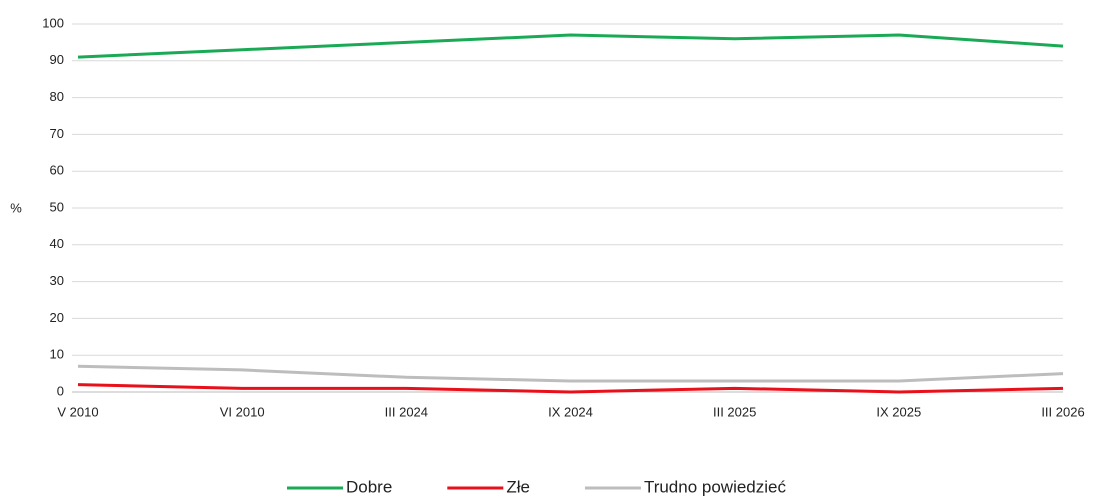  What do you see at coordinates (536, 486) in the screenshot?
I see `legend: Dobre Złe Trudno powiedzieć` at bounding box center [536, 486].